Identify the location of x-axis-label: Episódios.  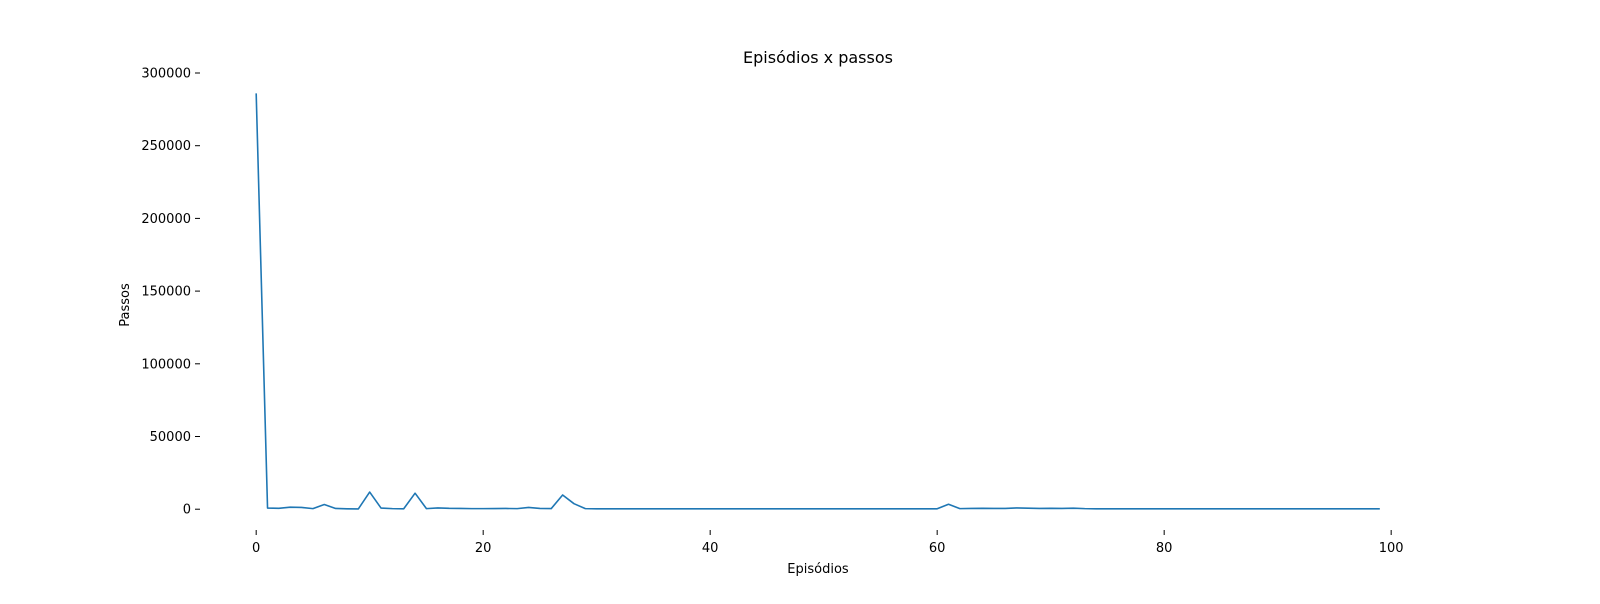
(818, 569).